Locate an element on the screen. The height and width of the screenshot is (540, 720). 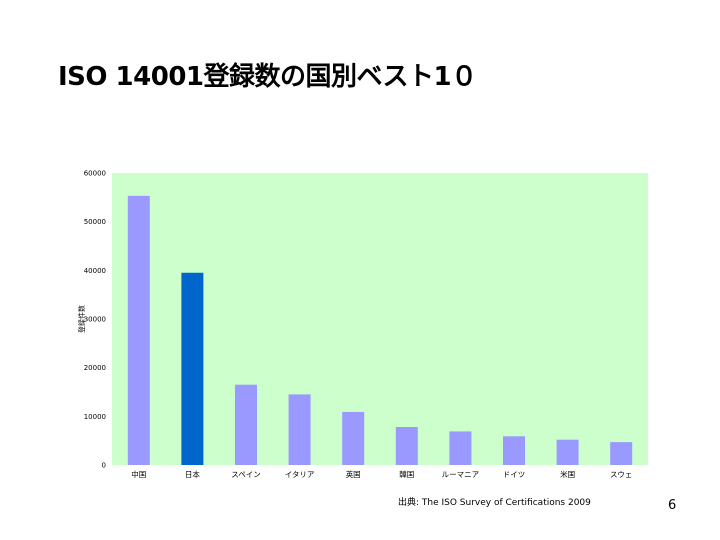
x-category-label: ルーマニア is located at coordinates (461, 474).